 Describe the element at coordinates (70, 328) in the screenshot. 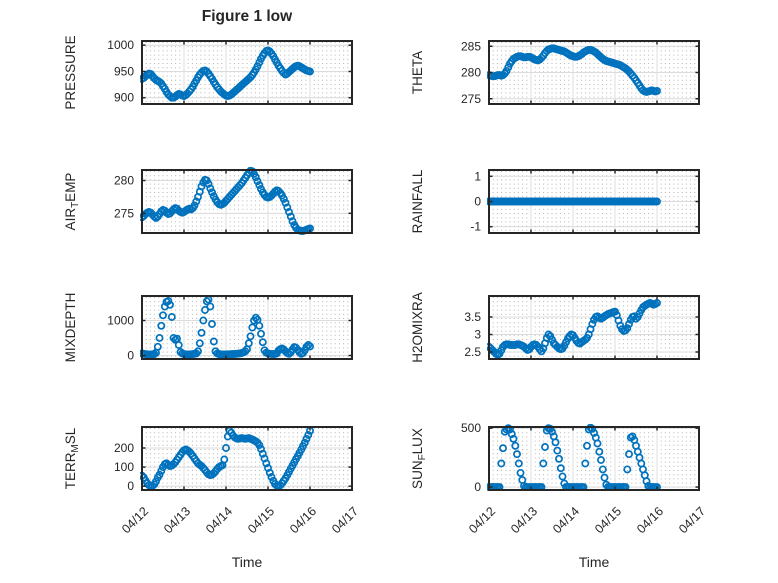

I see `y-axis-label: MIXDEPTH` at that location.